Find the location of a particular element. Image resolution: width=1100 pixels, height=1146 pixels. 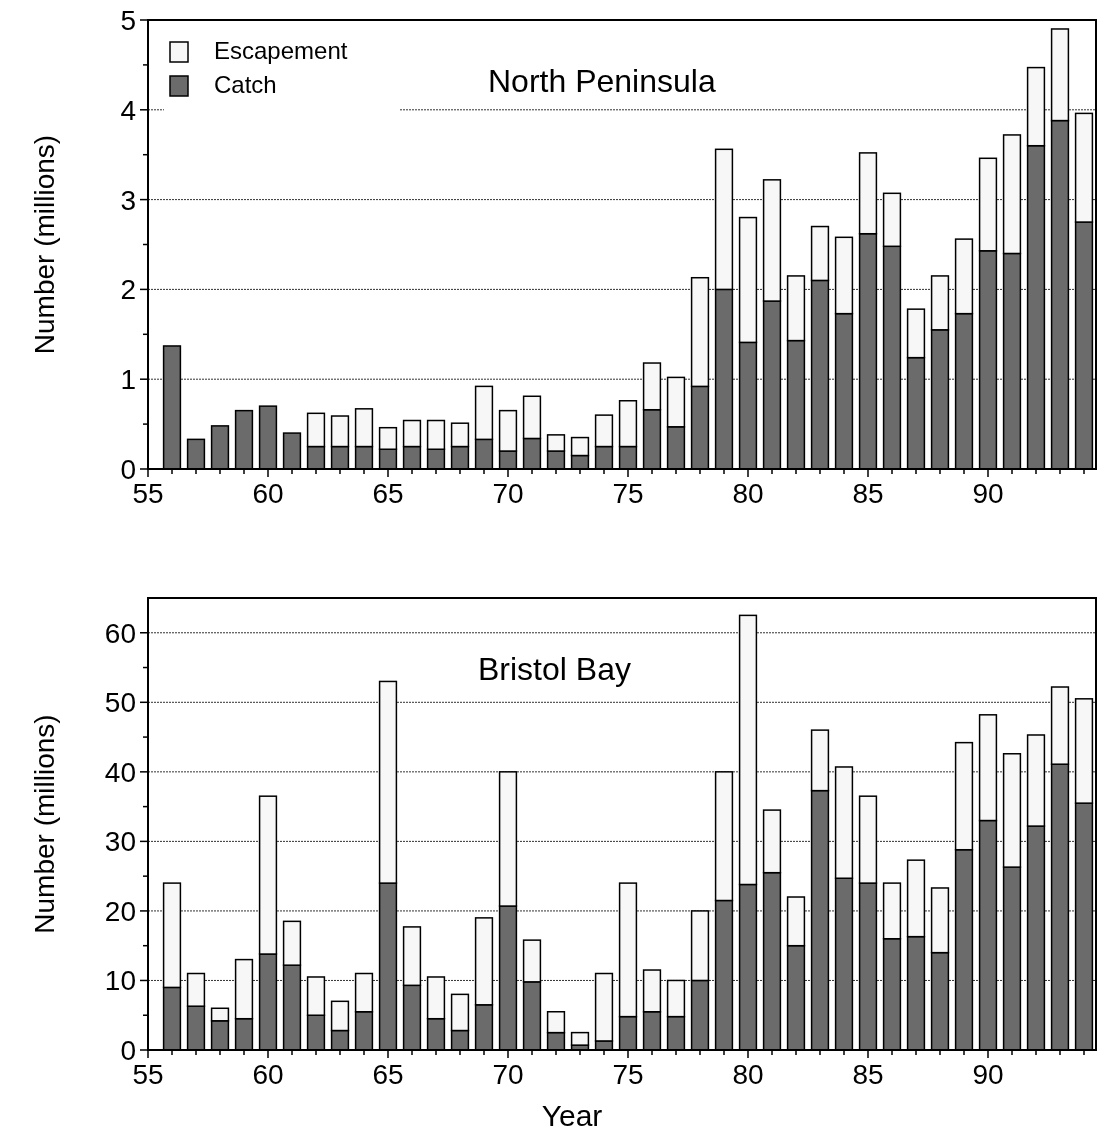

text: North Peninsula is located at coordinates (602, 81).